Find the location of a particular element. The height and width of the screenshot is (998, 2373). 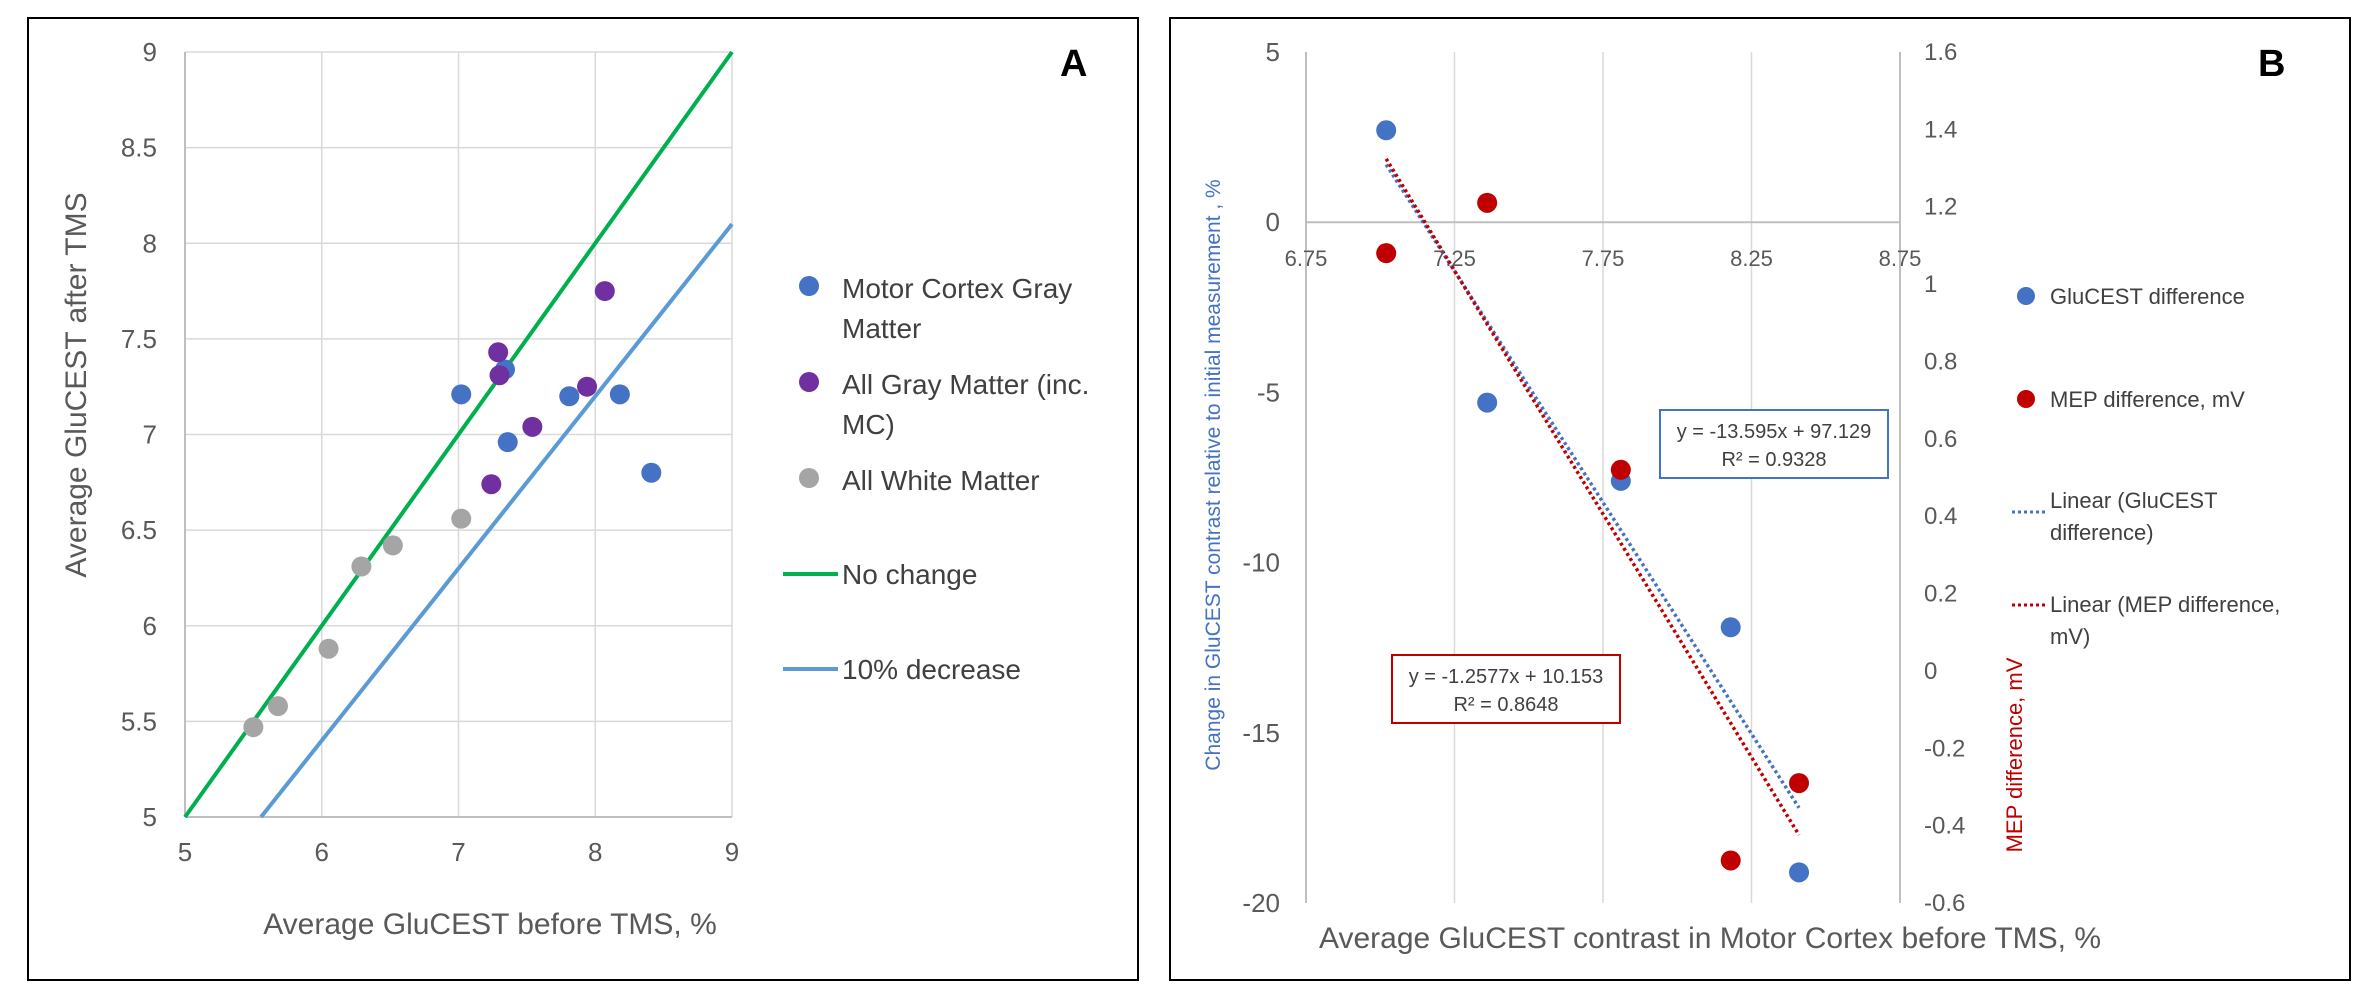

panel-a-y-tick-label: 8 is located at coordinates (150, 243).